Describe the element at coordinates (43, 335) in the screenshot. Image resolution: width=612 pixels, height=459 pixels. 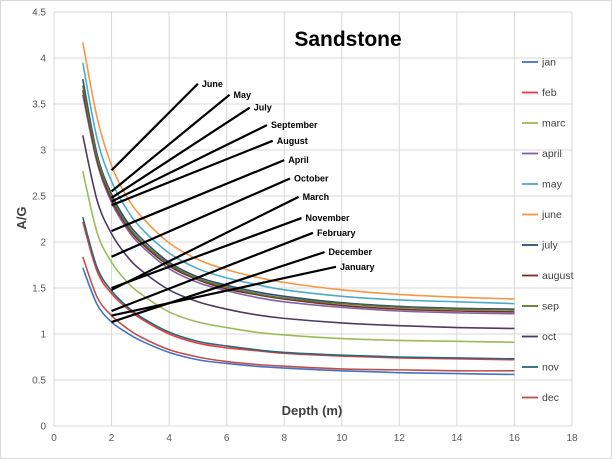
I see `y-tick-label: 1` at that location.